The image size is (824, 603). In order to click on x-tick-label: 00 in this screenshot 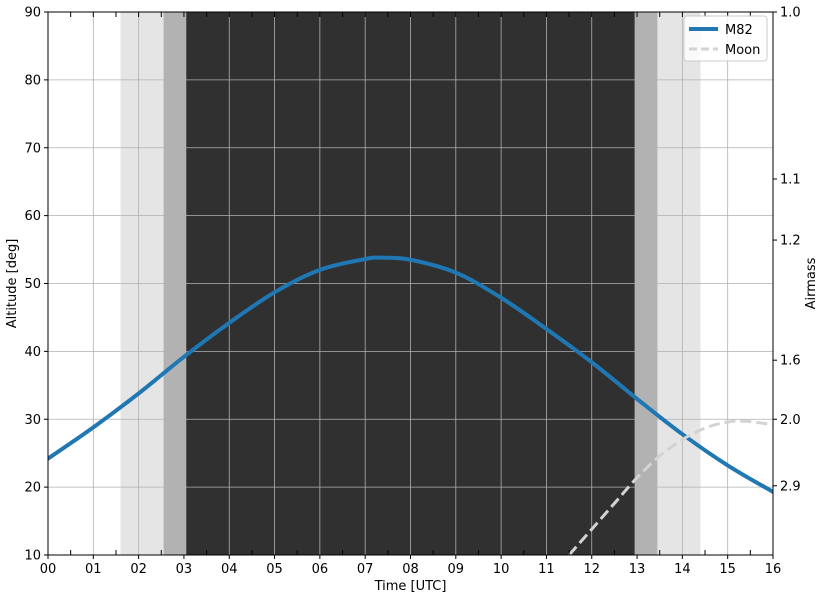, I will do `click(48, 569)`.